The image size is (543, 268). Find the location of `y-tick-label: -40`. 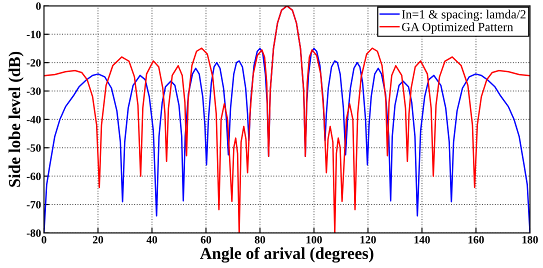

y-tick-label: -40 is located at coordinates (33, 120).